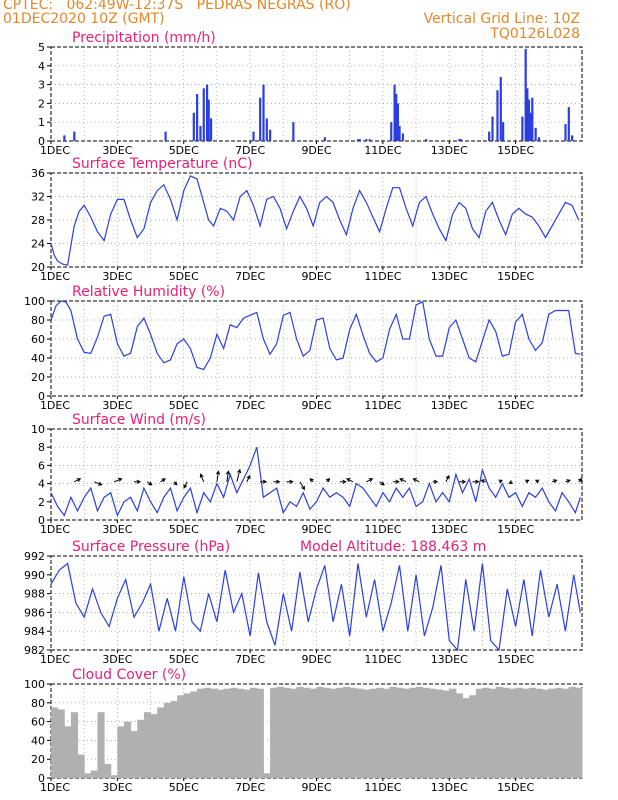 The image size is (618, 800). I want to click on x-tick-label: 7DEC, so click(250, 529).